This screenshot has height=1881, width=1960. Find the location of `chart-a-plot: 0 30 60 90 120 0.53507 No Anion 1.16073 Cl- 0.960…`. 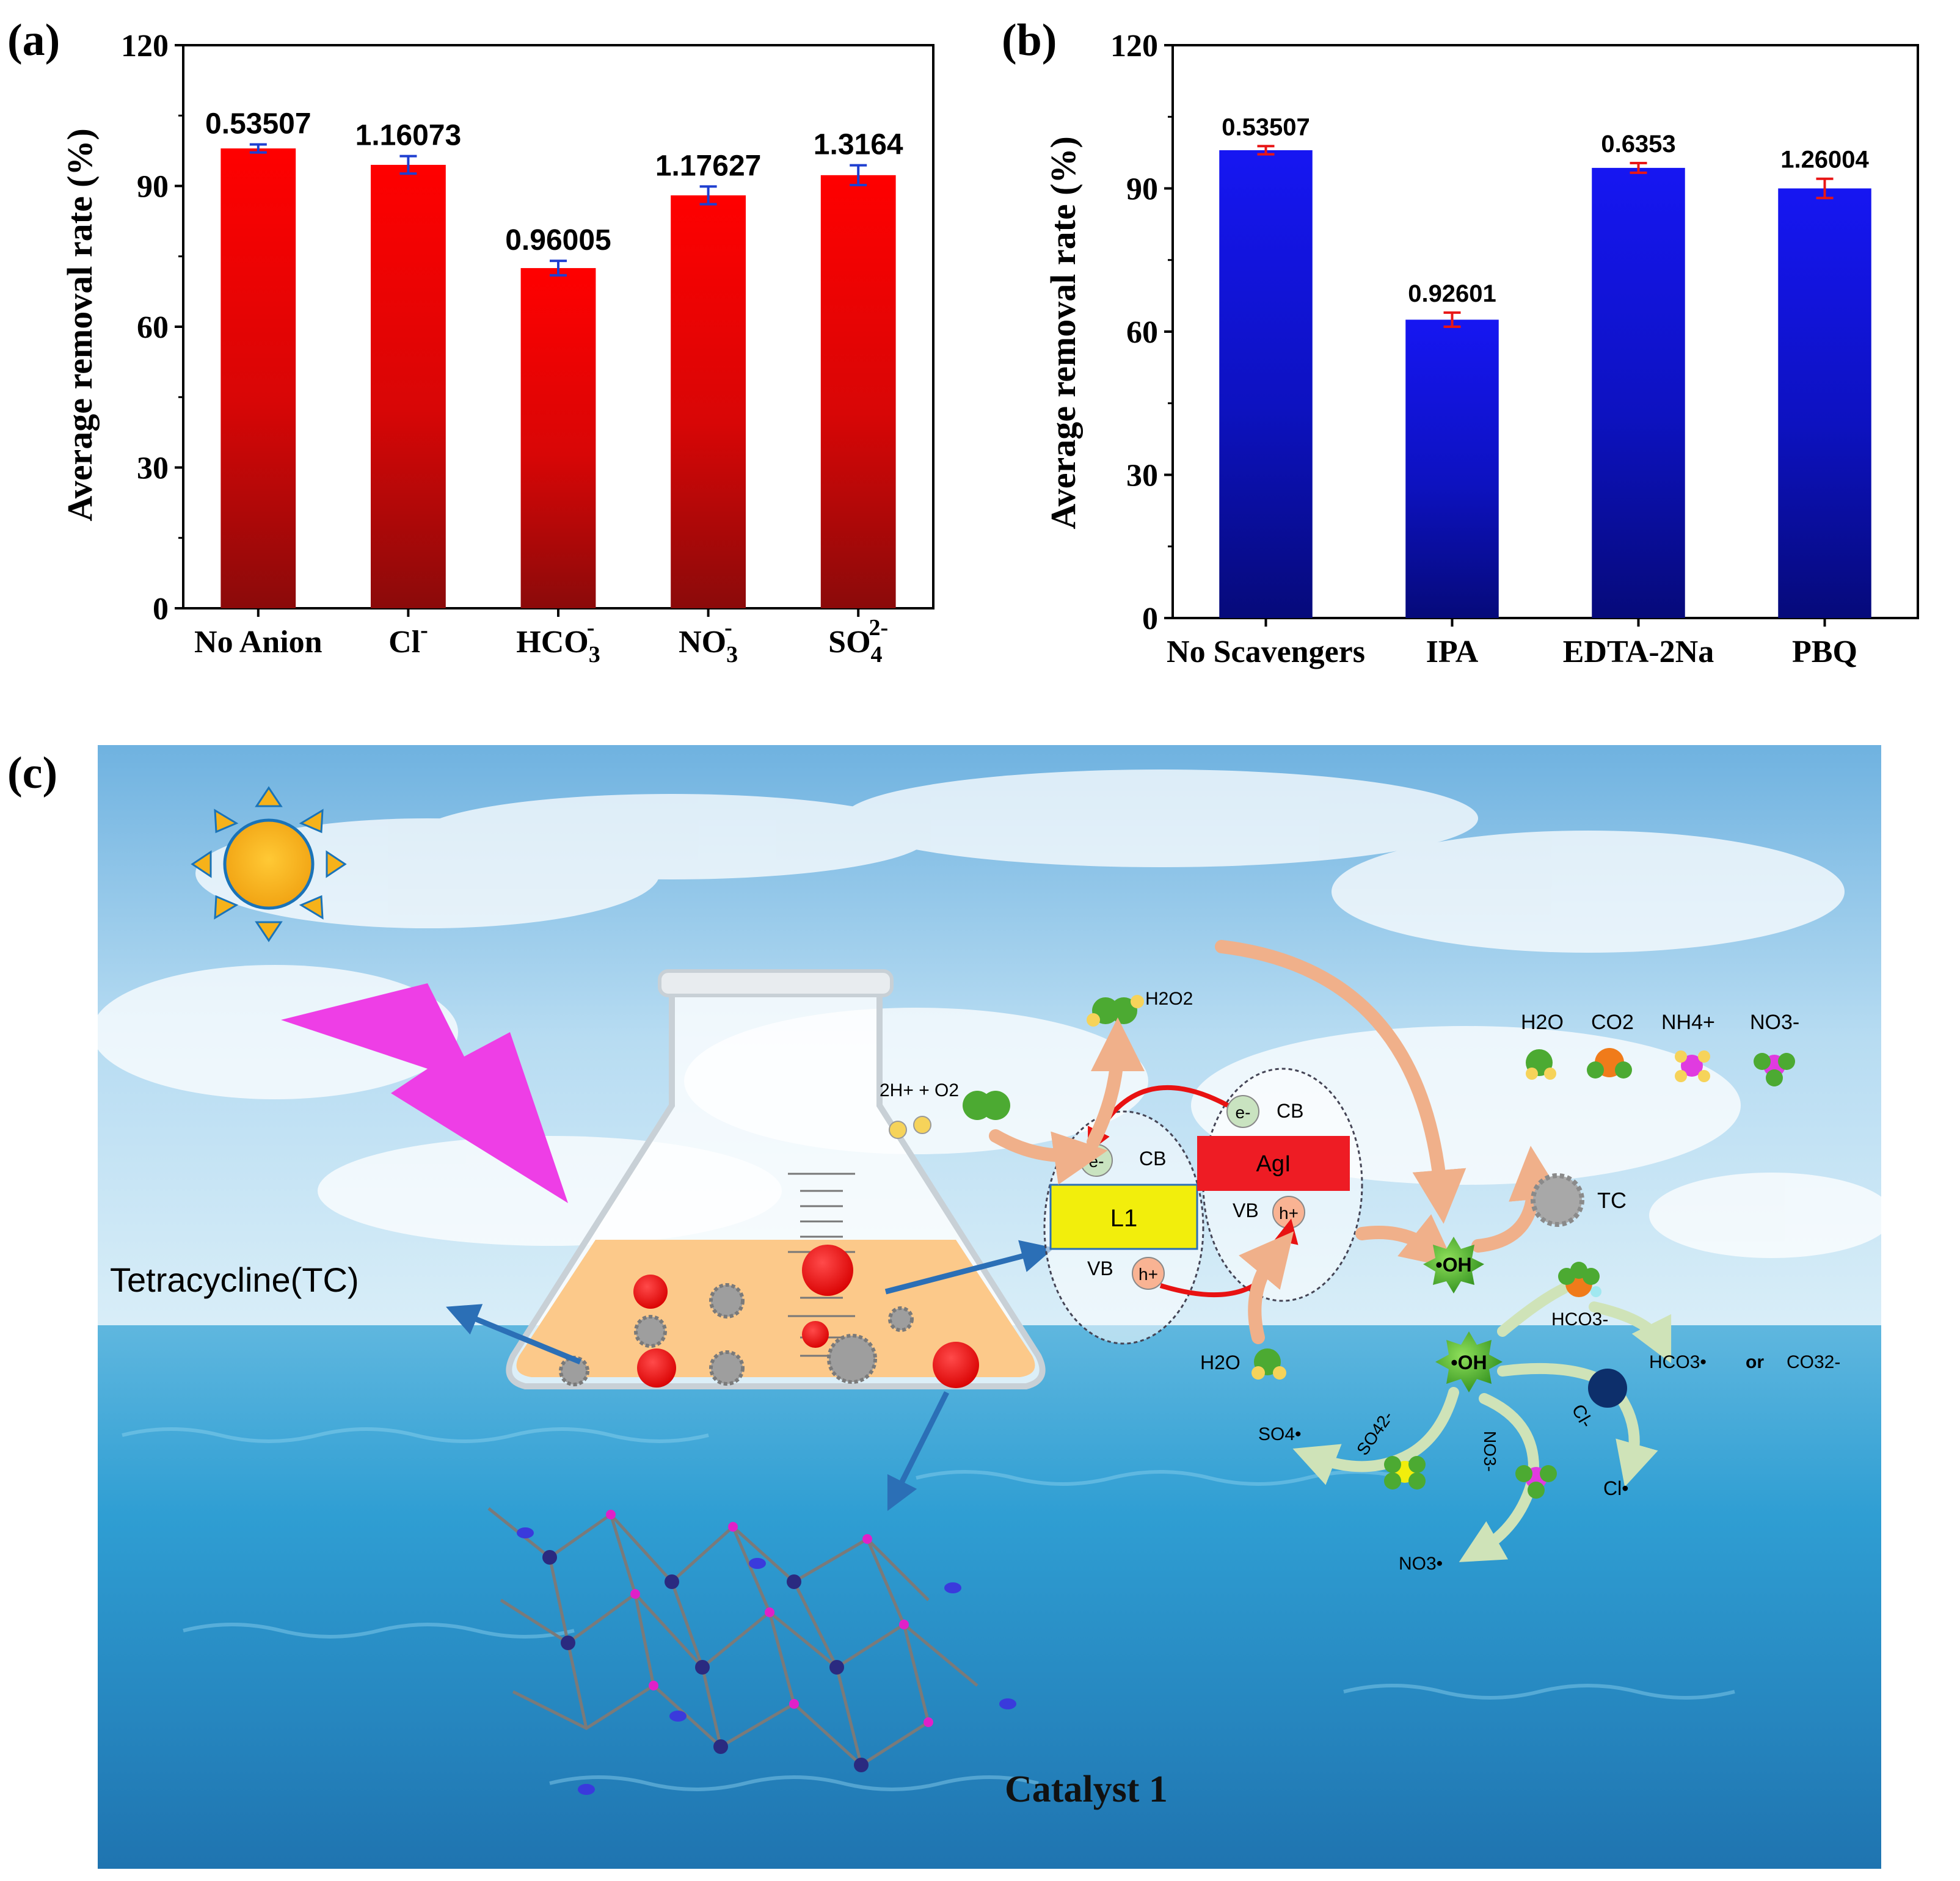

chart-a-plot: 0 30 60 90 120 0.53507 No Anion 1.16073 Cl- 0.960… is located at coordinates (527, 348).